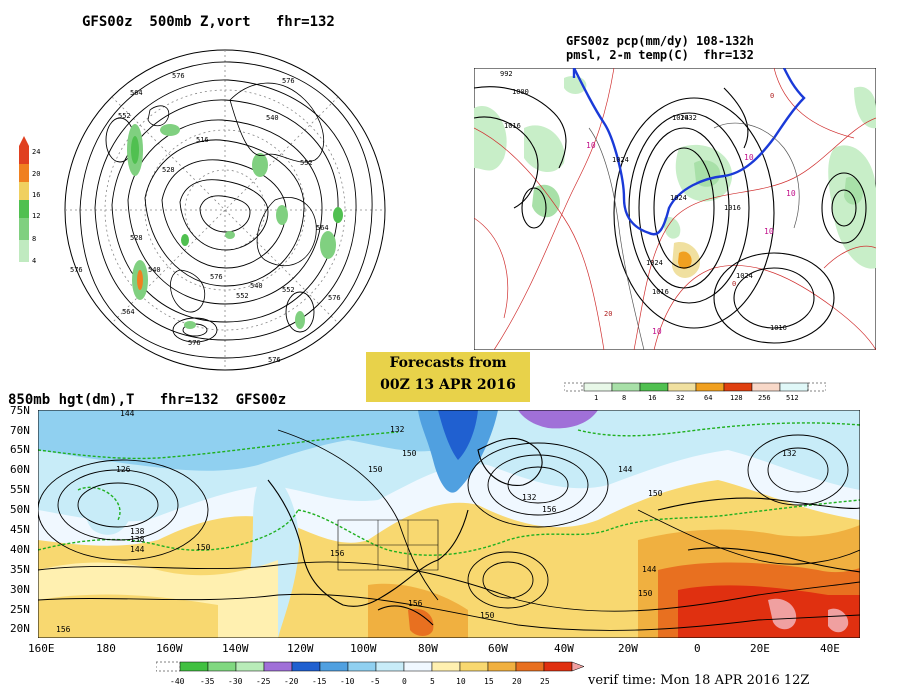 The image size is (900, 700). I want to click on precip-legend-value: 8, so click(624, 398).